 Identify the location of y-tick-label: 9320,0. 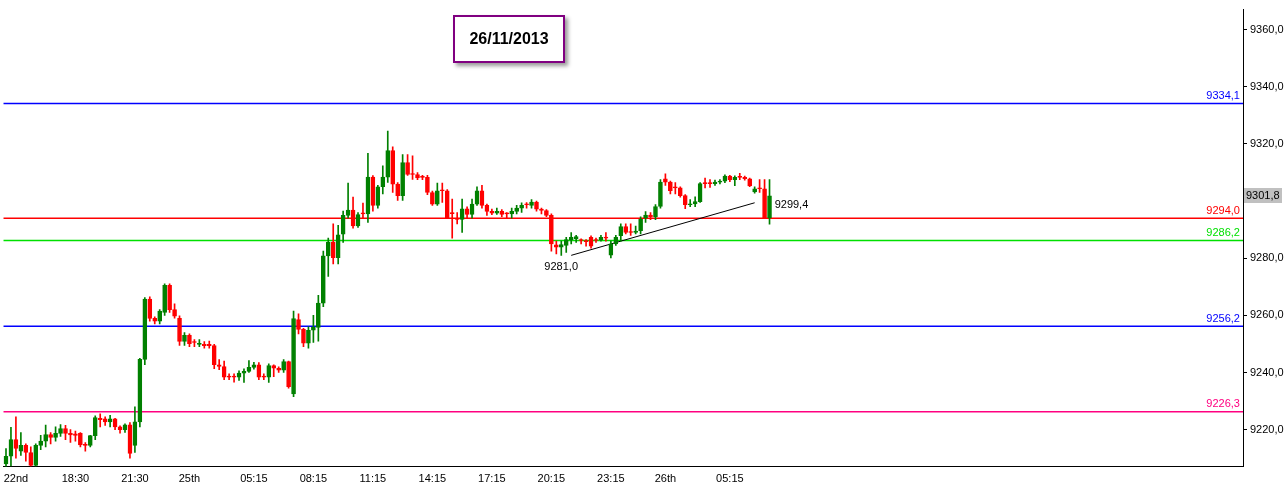
(1267, 142).